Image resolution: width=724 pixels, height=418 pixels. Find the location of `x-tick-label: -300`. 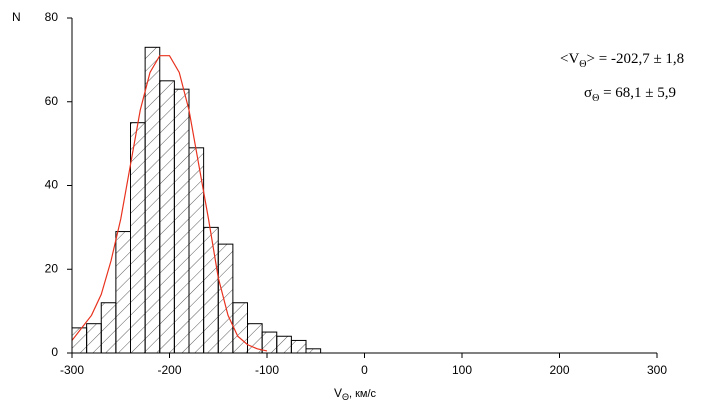

x-tick-label: -300 is located at coordinates (72, 370).